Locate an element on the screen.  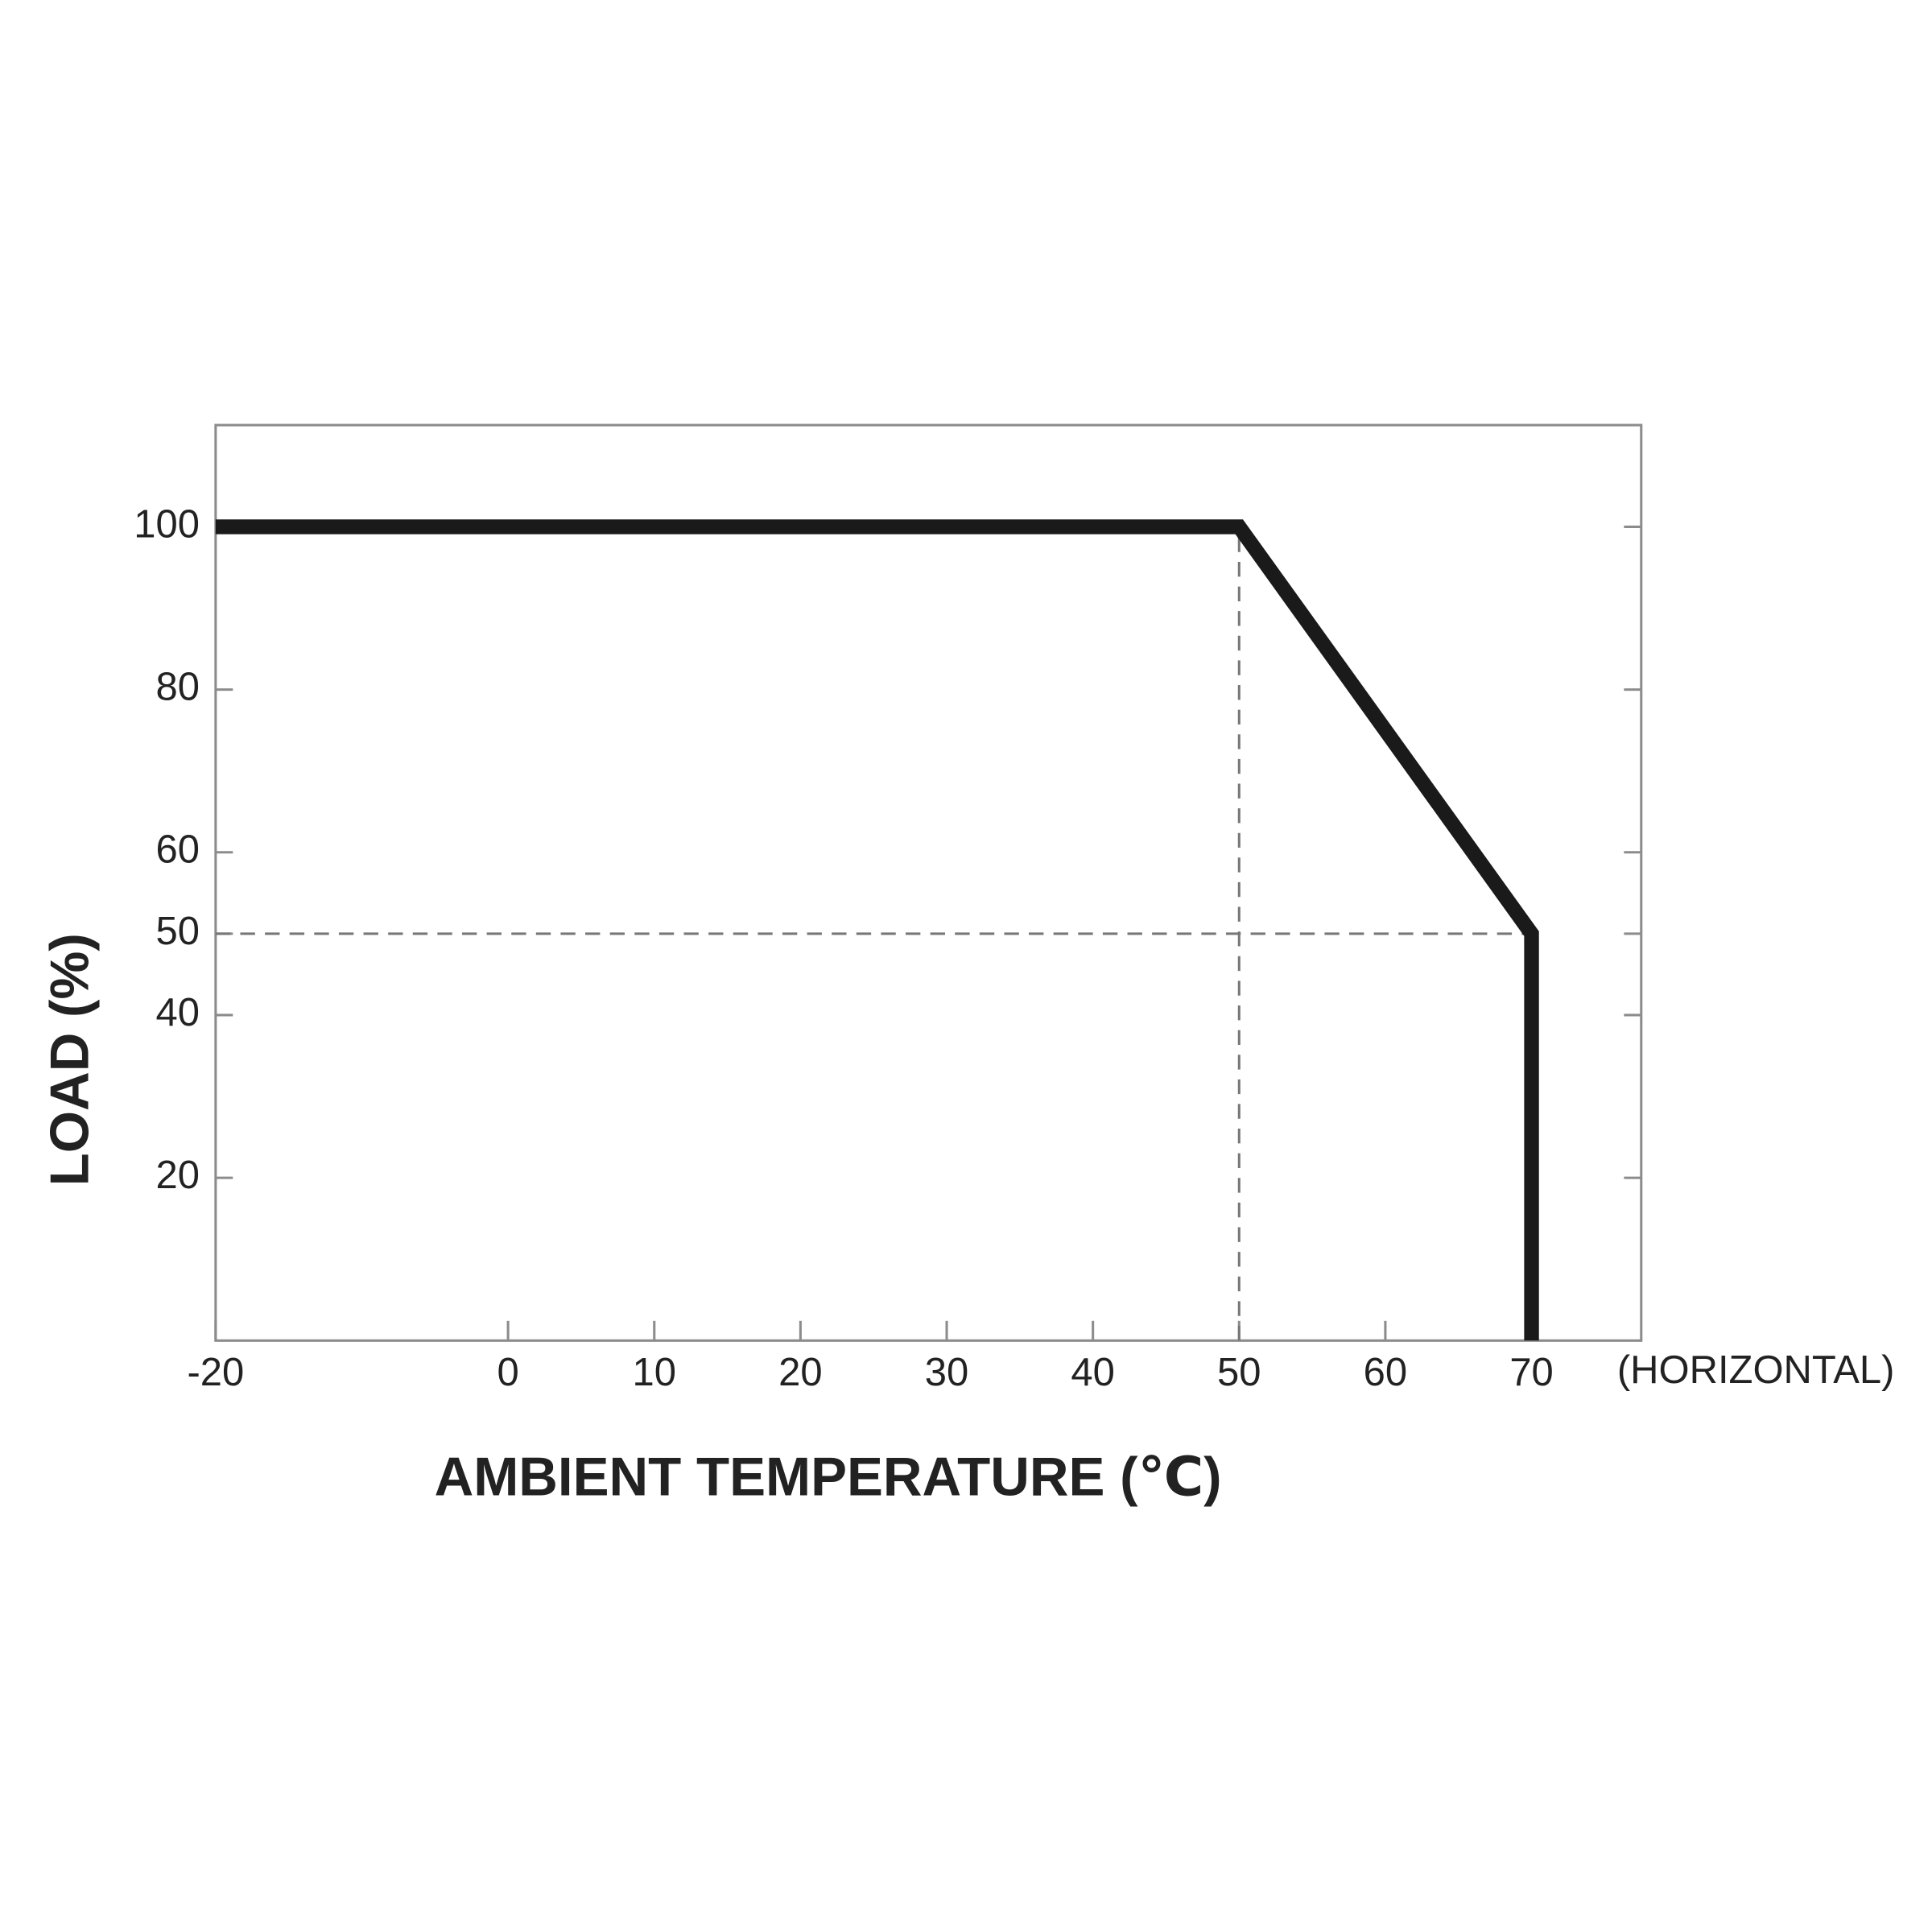
y-tick-label: 80 is located at coordinates (177, 687).